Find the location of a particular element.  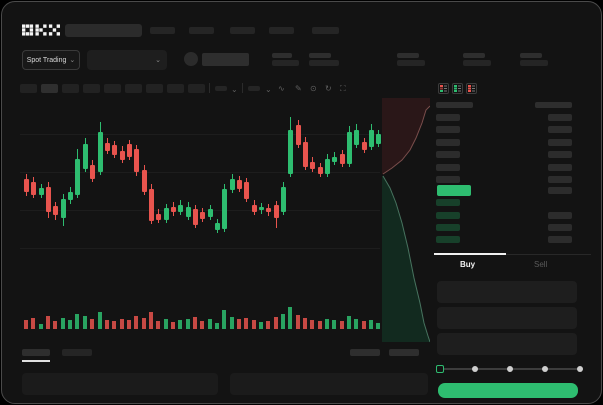

indicator-selector is located at coordinates (254, 88).